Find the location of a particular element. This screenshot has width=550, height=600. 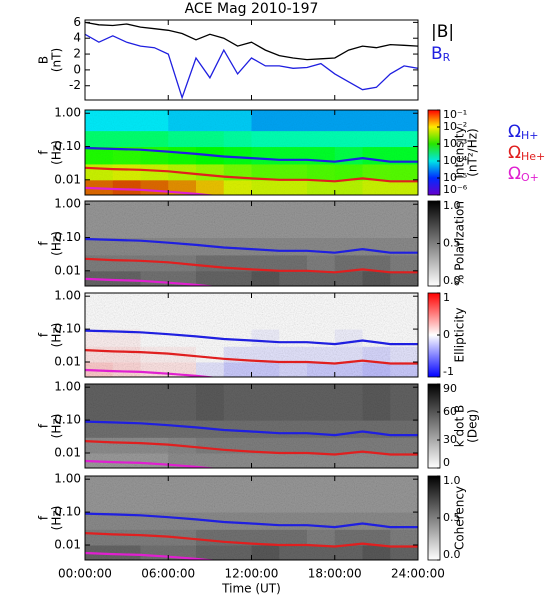

legend-entry: ΩHe+ is located at coordinates (526, 153).